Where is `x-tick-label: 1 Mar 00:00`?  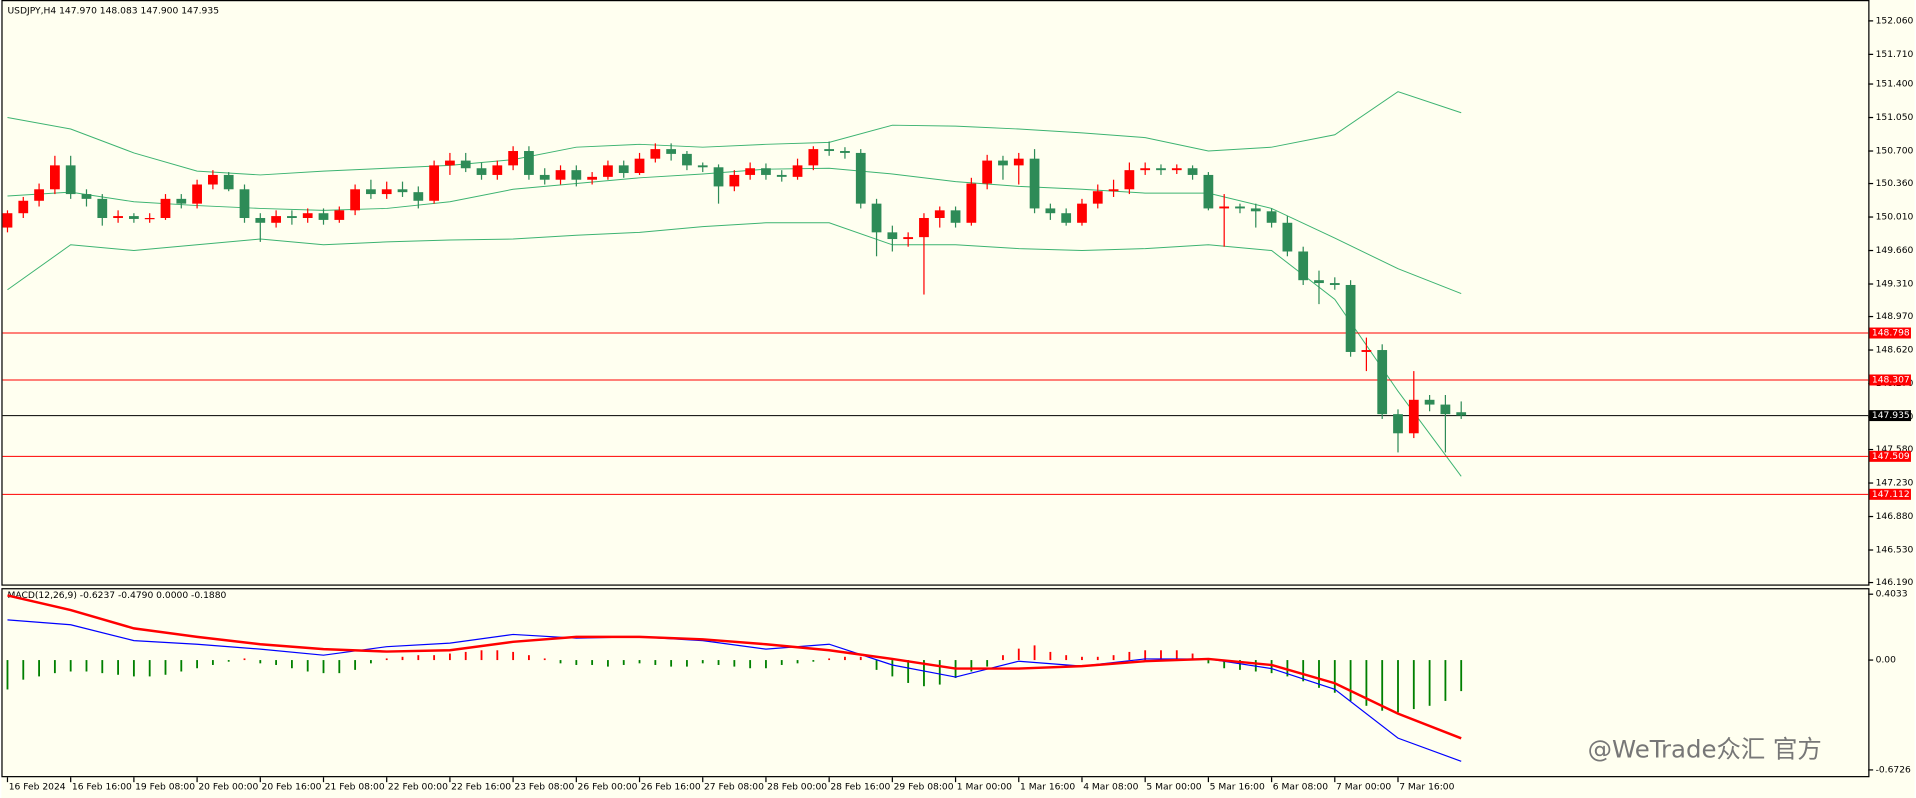
x-tick-label: 1 Mar 00:00 is located at coordinates (984, 788).